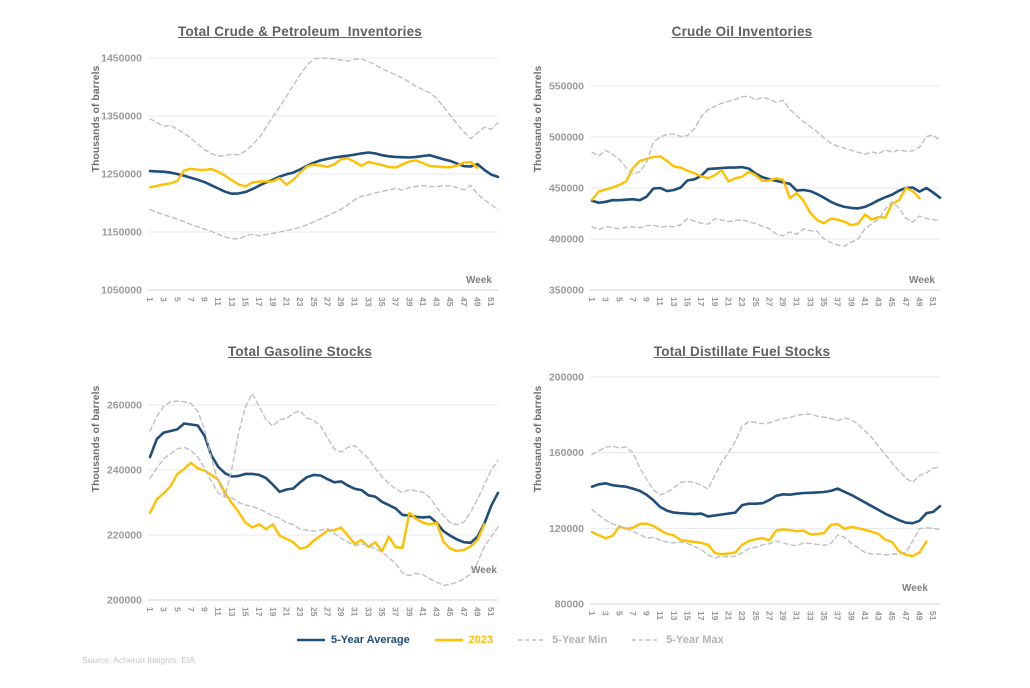 Image resolution: width=1030 pixels, height=688 pixels. I want to click on x-tick-label: 25, so click(756, 302).